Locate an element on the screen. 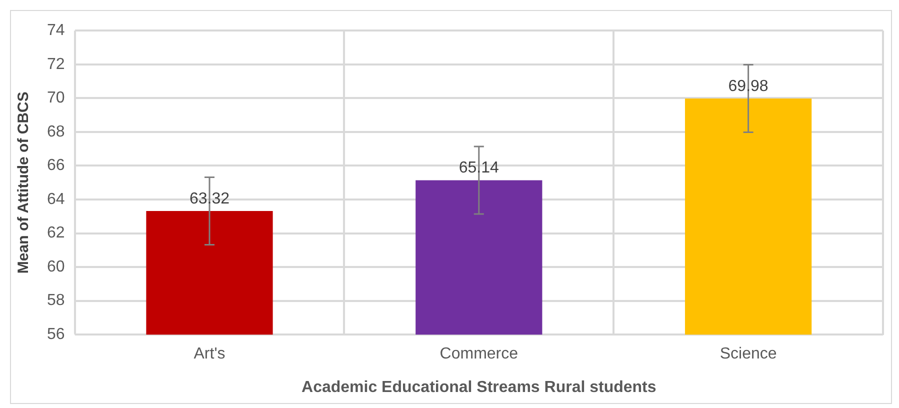 This screenshot has width=899, height=408. y-tick-label: 60 is located at coordinates (56, 267).